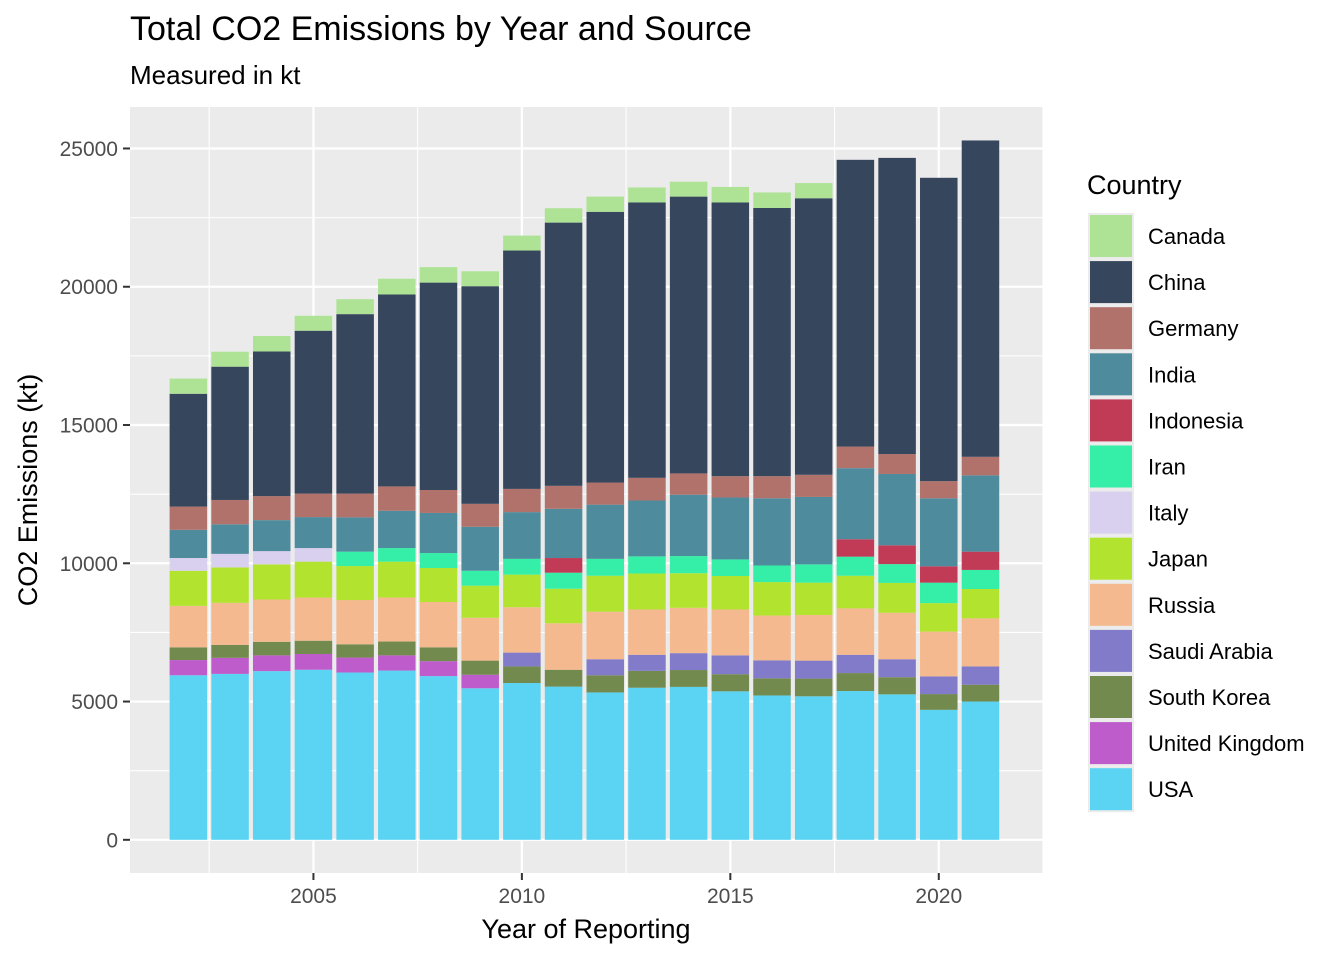 This screenshot has height=960, width=1344. What do you see at coordinates (215, 75) in the screenshot?
I see `chart-subtitle: Measured in kt` at bounding box center [215, 75].